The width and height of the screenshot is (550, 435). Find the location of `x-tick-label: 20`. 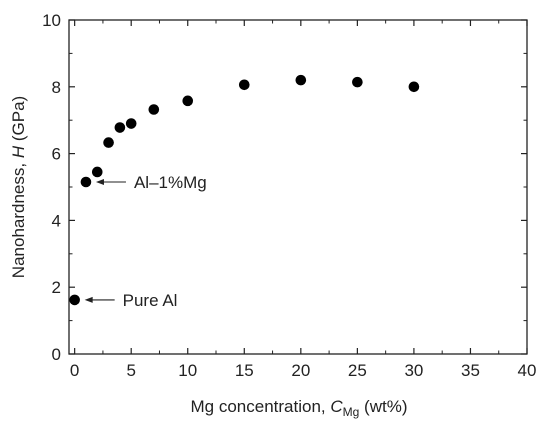

x-tick-label: 20 is located at coordinates (300, 370).